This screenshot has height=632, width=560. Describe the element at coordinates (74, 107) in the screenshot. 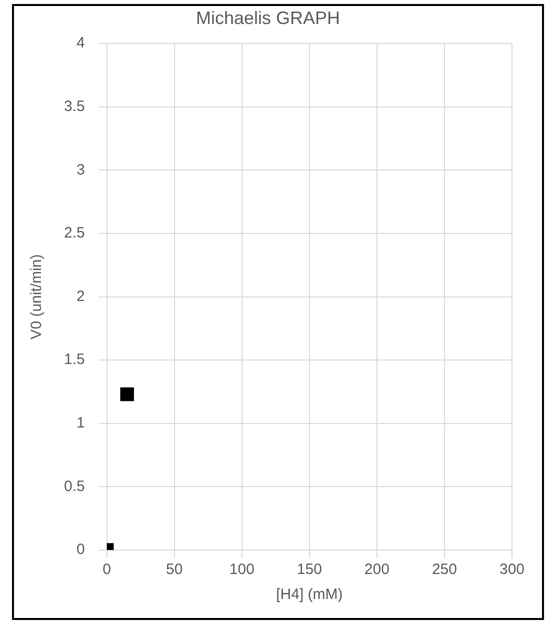

I see `y-tick-label: 3.5` at that location.